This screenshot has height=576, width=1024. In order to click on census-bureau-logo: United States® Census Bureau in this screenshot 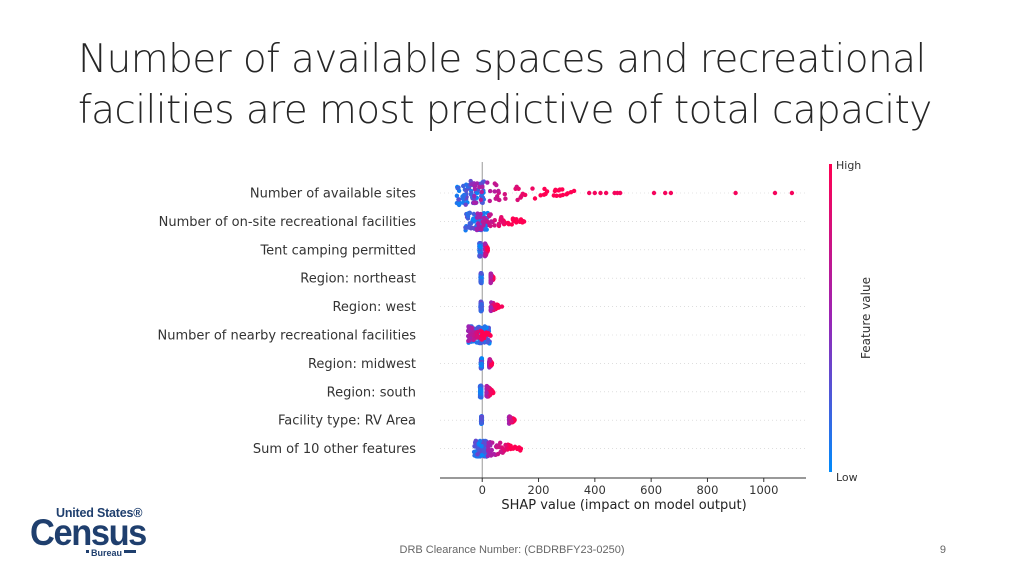, I will do `click(90, 532)`.